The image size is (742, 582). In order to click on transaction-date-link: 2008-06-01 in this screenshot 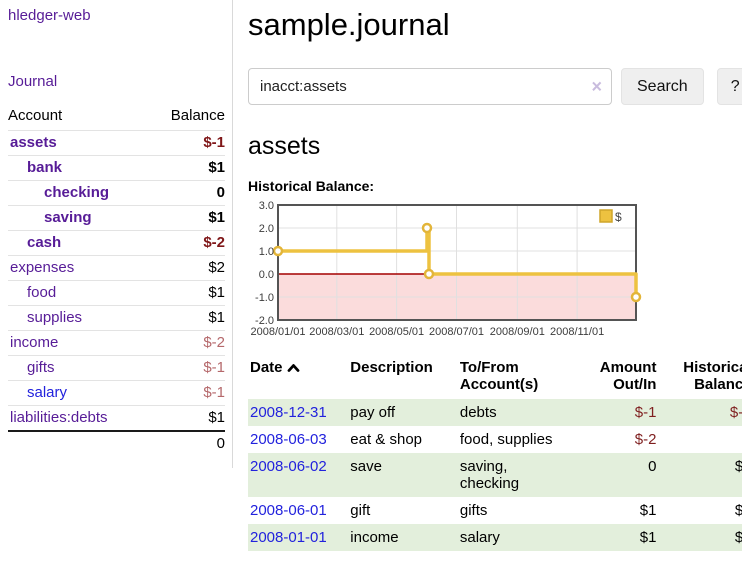, I will do `click(288, 511)`.